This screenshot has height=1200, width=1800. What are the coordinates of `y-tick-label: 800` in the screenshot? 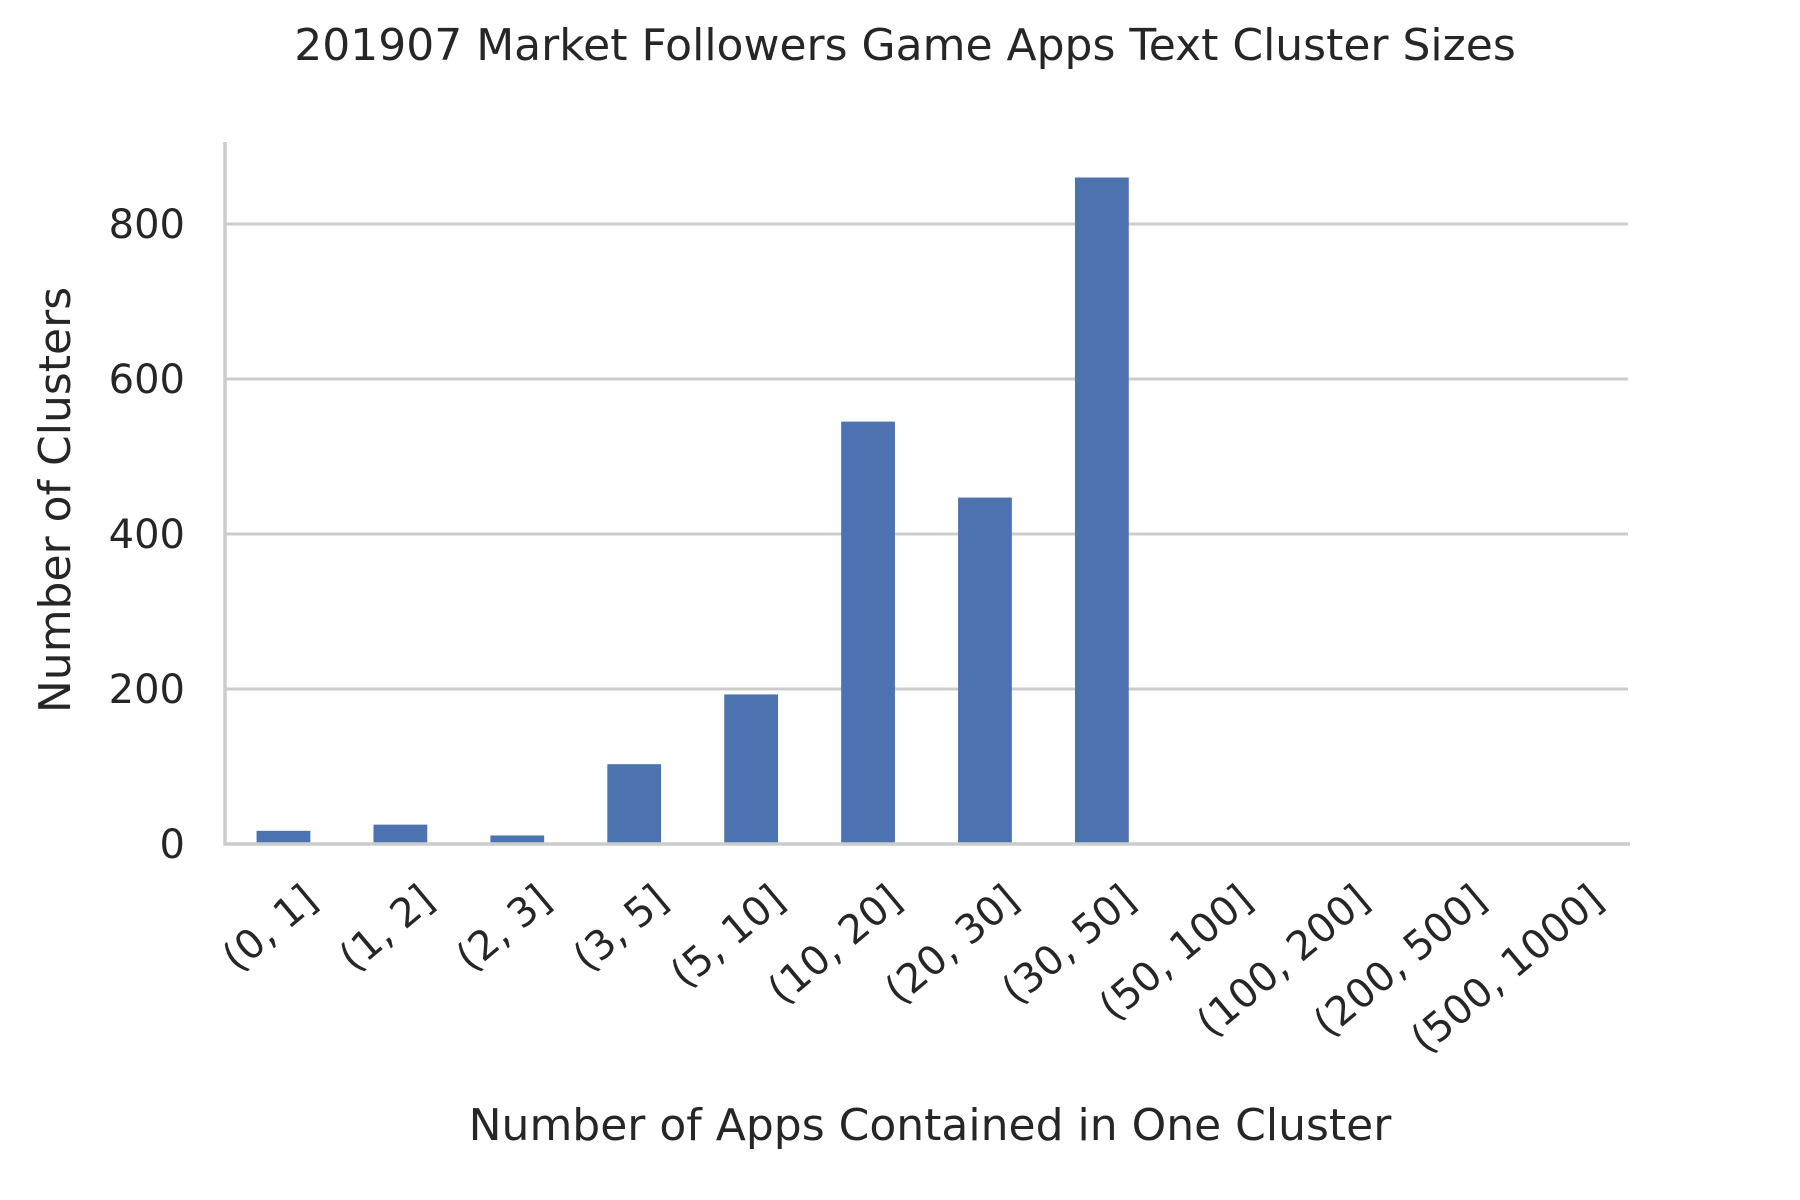 It's located at (147, 225).